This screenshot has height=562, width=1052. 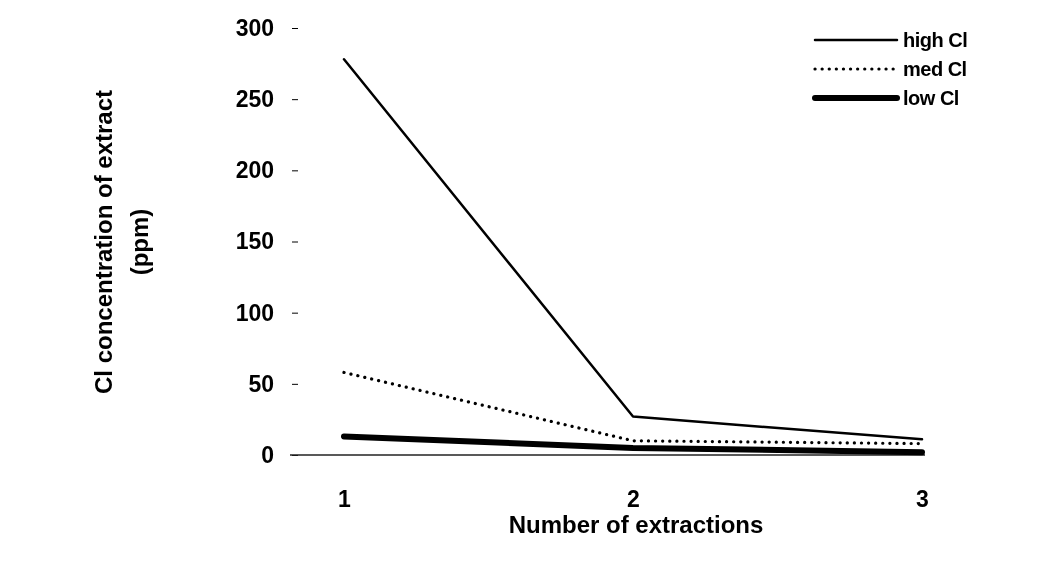 I want to click on legend-label: med Cl, so click(x=935, y=69).